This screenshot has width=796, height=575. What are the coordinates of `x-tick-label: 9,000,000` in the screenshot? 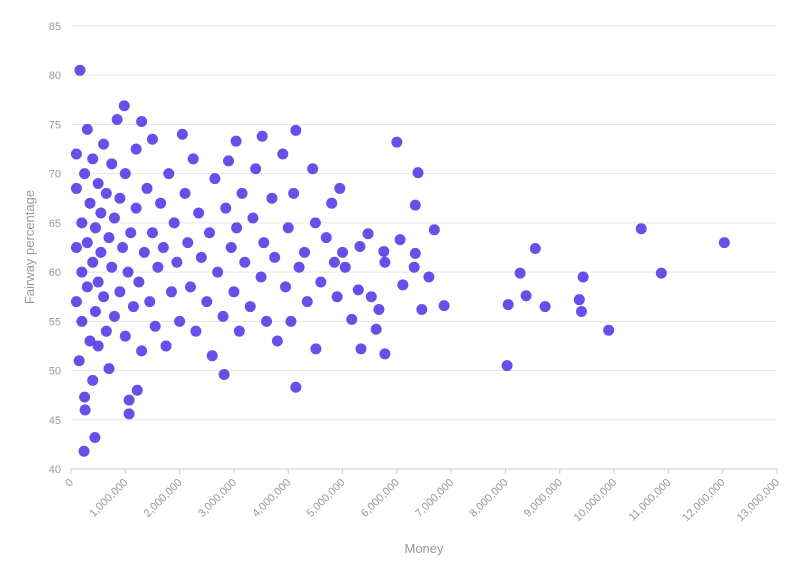 It's located at (543, 498).